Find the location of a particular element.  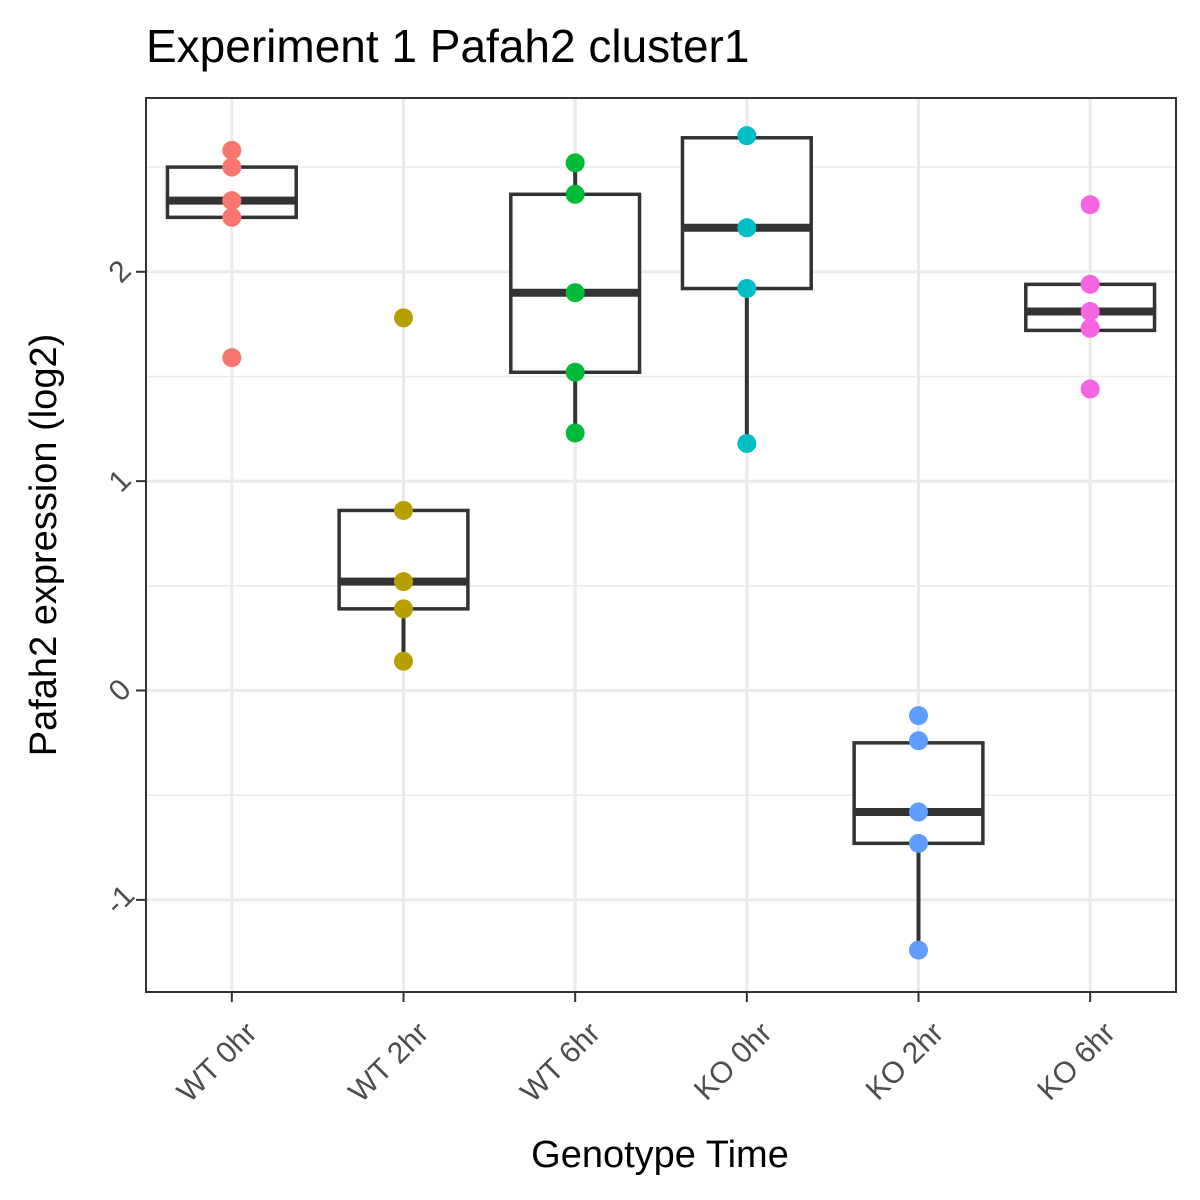

y-tick-label-0: -1 is located at coordinates (120, 900).